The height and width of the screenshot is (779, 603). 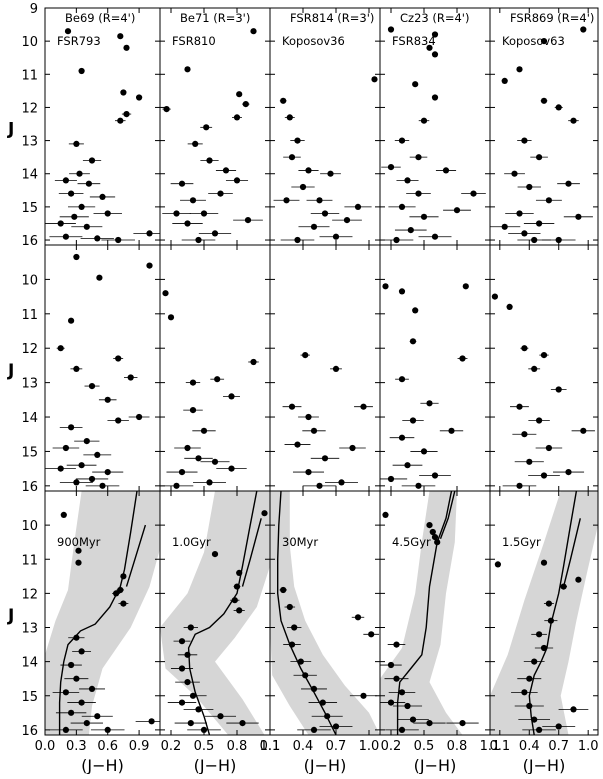 I want to click on col1-row3-isochrone, so click(x=98, y=612).